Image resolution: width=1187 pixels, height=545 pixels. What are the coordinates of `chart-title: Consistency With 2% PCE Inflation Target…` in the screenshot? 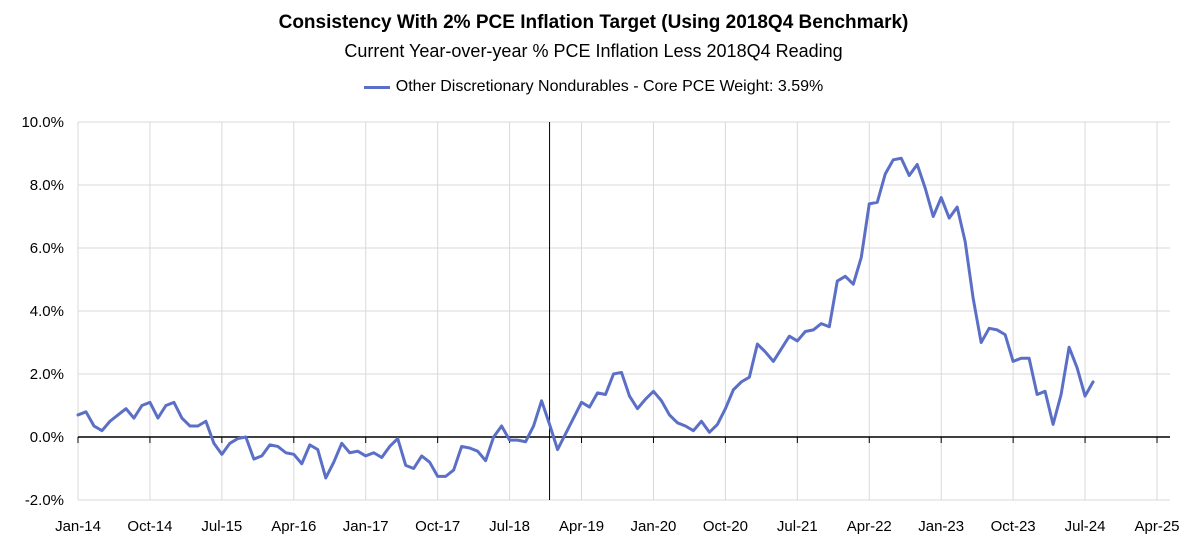 It's located at (593, 22).